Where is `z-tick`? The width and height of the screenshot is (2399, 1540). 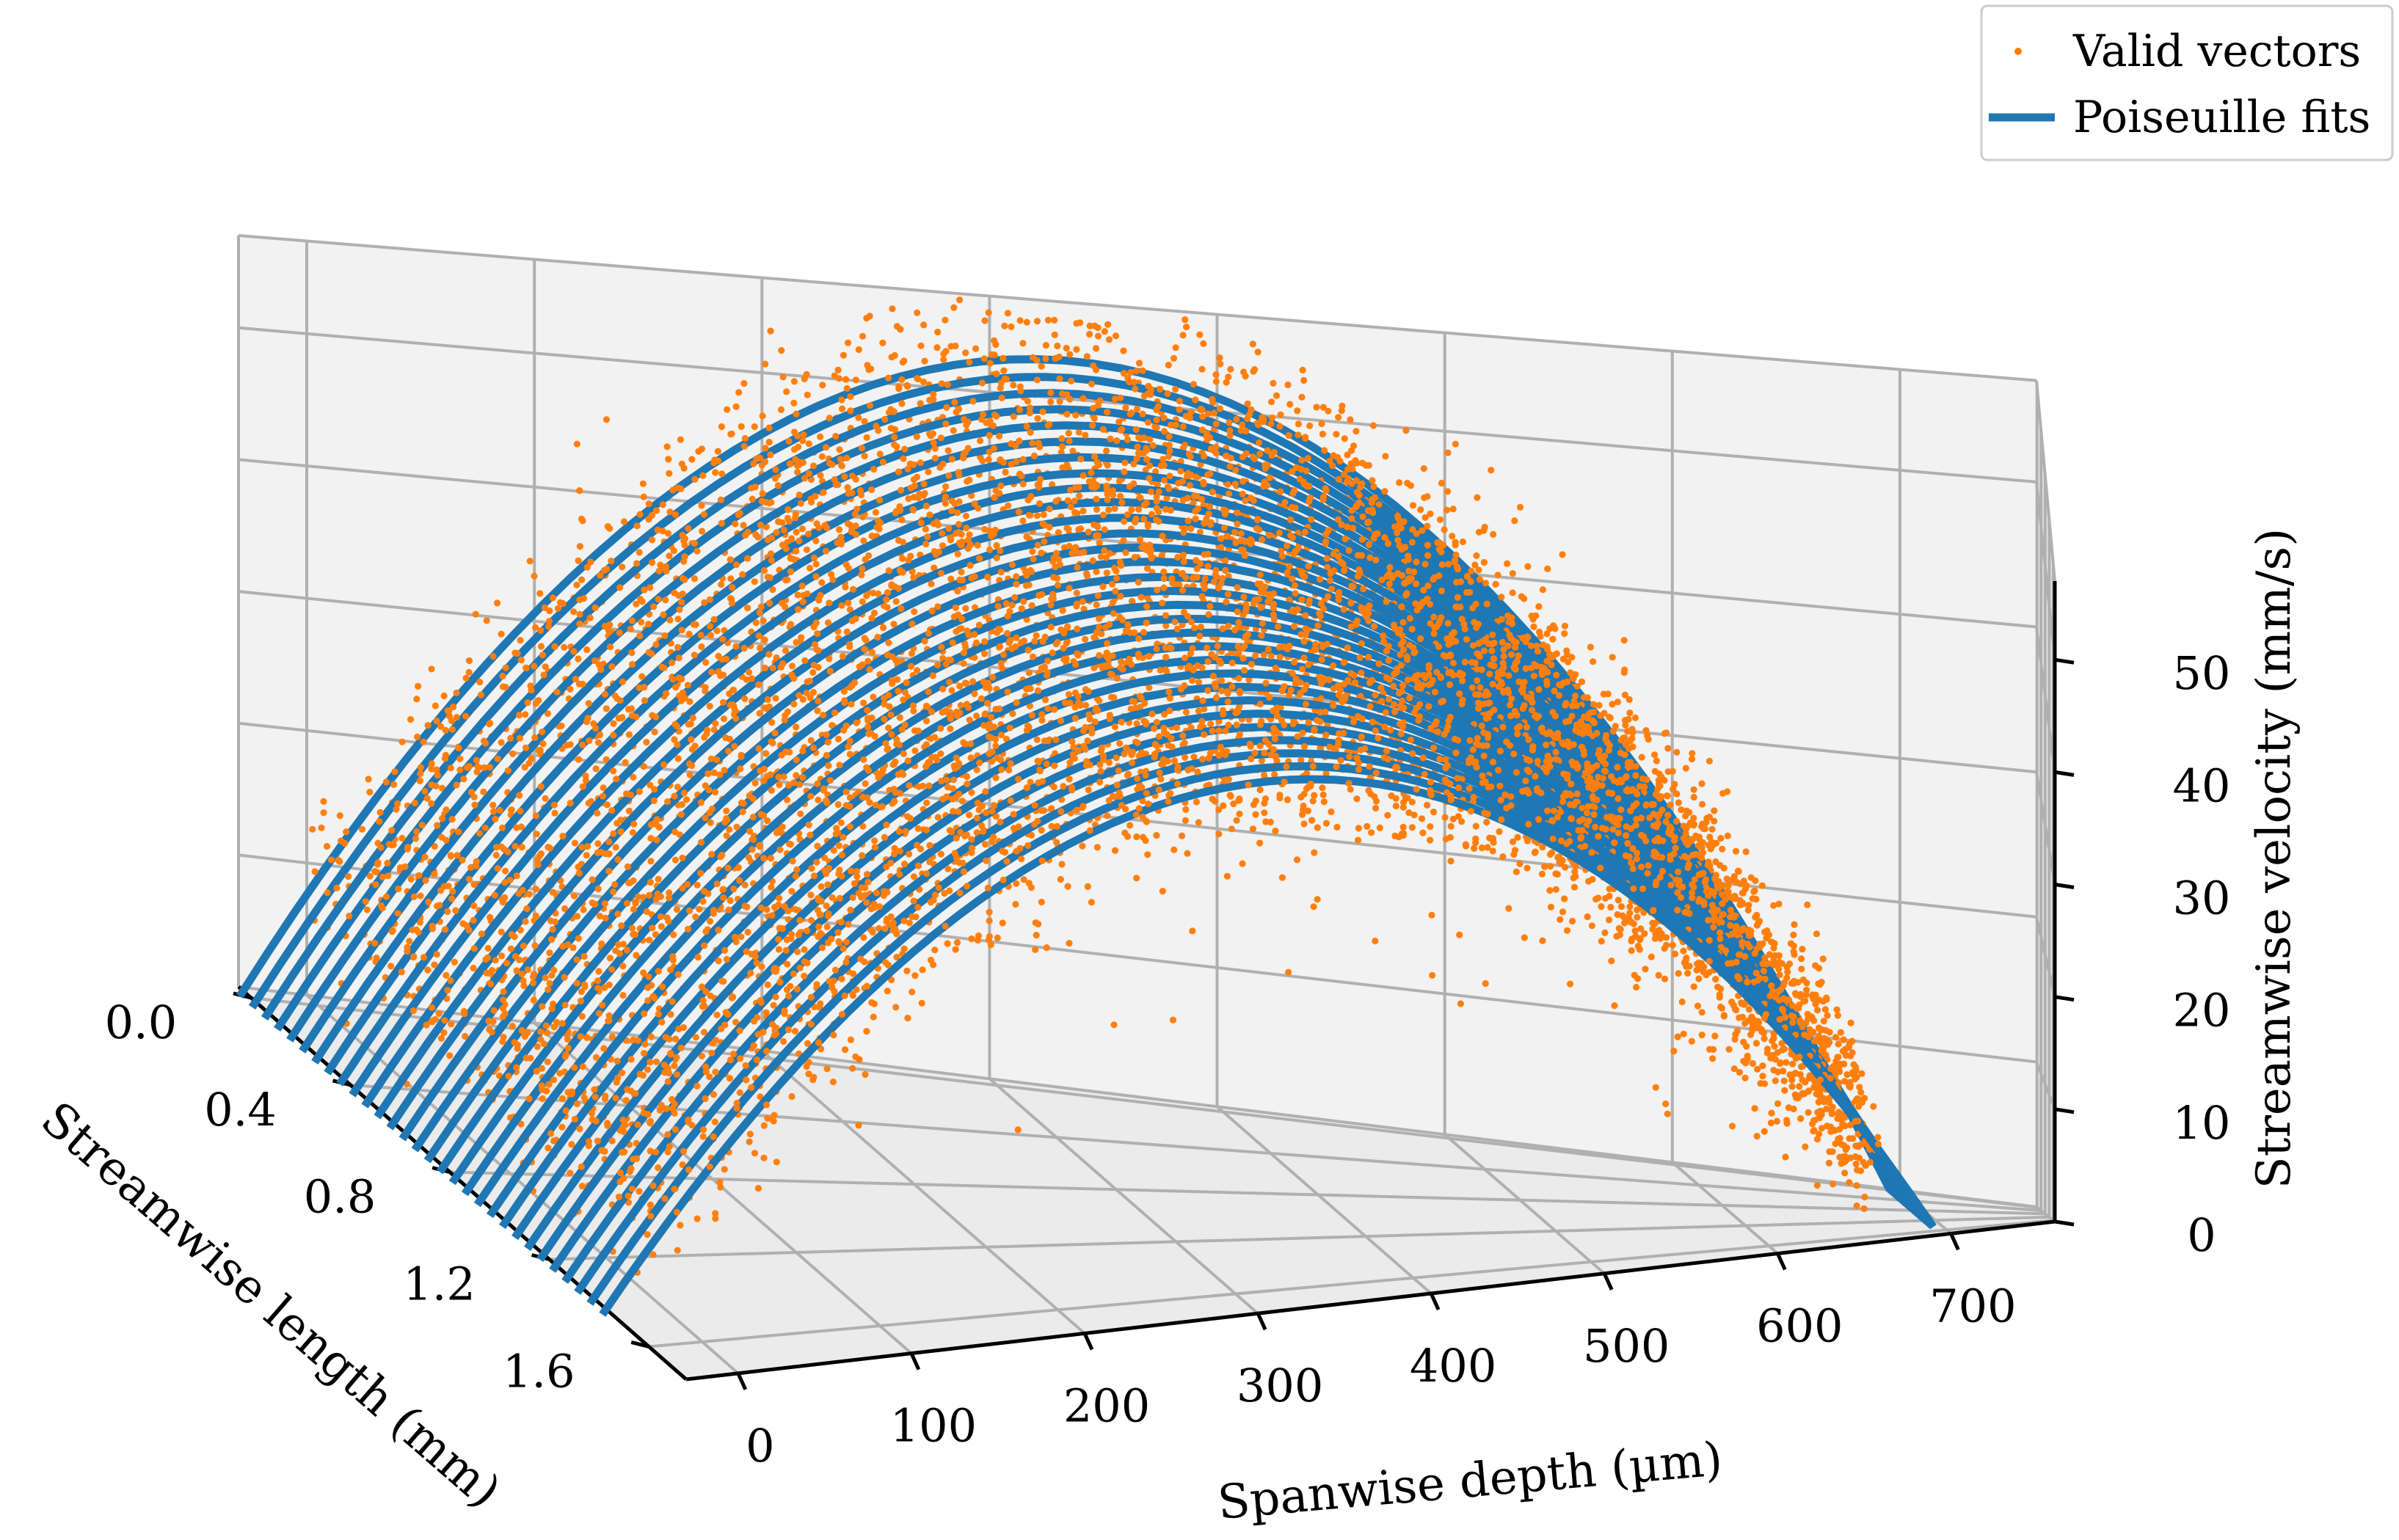 z-tick is located at coordinates (2064, 998).